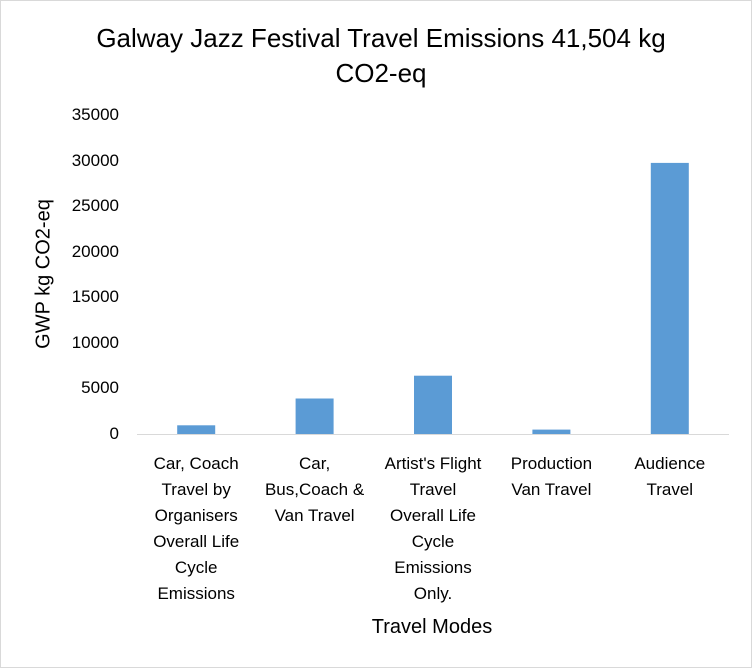 The image size is (752, 668). What do you see at coordinates (95, 251) in the screenshot?
I see `y-tick-label: 20000` at bounding box center [95, 251].